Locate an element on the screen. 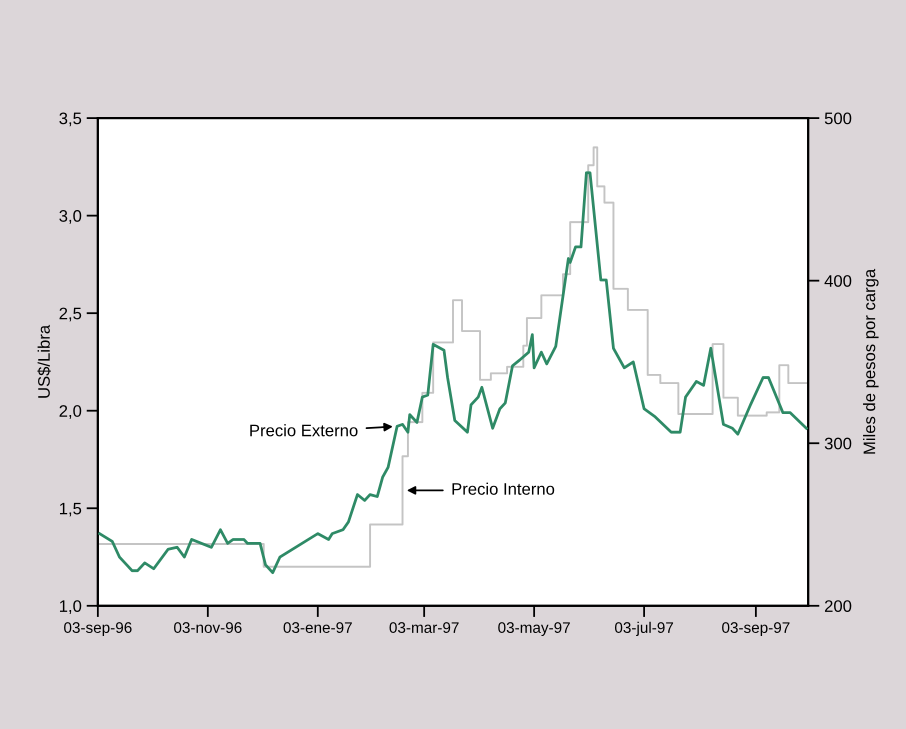 The height and width of the screenshot is (729, 906). y2-tick-label: 200 is located at coordinates (838, 606).